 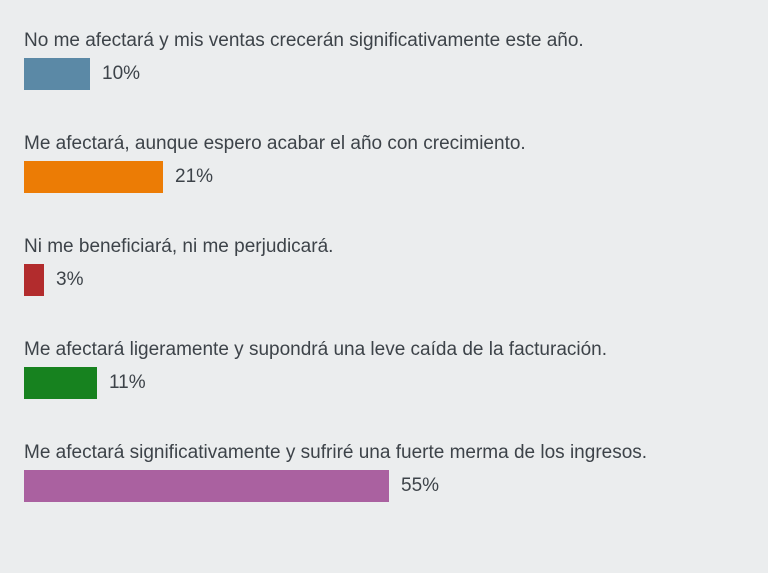 I want to click on bar-line: 11%, so click(x=384, y=383).